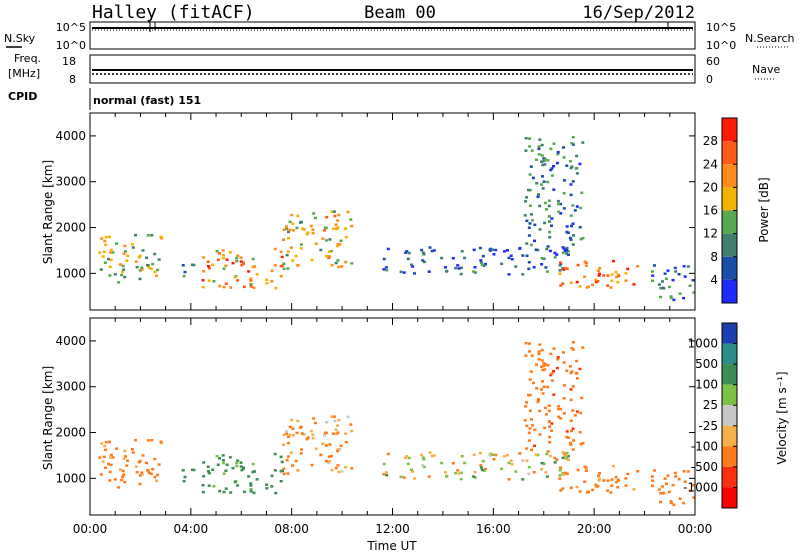  What do you see at coordinates (71, 27) in the screenshot?
I see `noise-left-tick-high: 10^5` at bounding box center [71, 27].